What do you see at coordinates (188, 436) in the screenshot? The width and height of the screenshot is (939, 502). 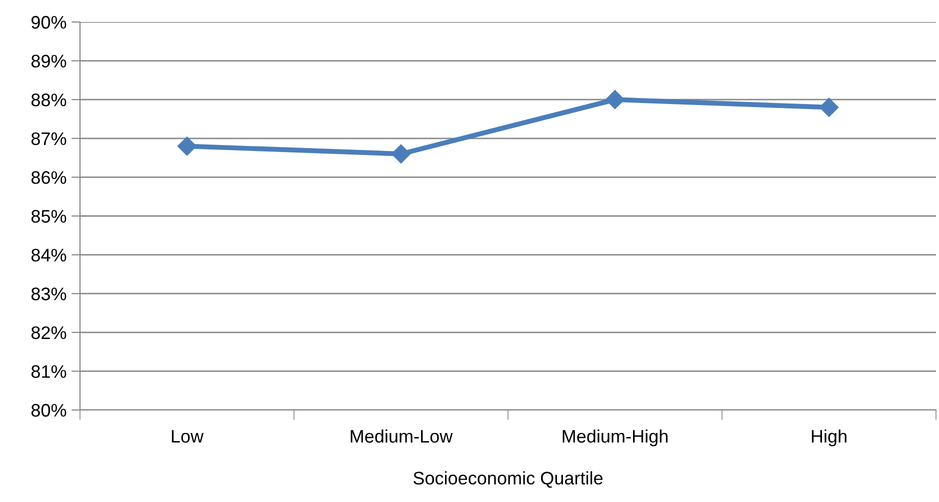 I see `x-tick-label: Low` at bounding box center [188, 436].